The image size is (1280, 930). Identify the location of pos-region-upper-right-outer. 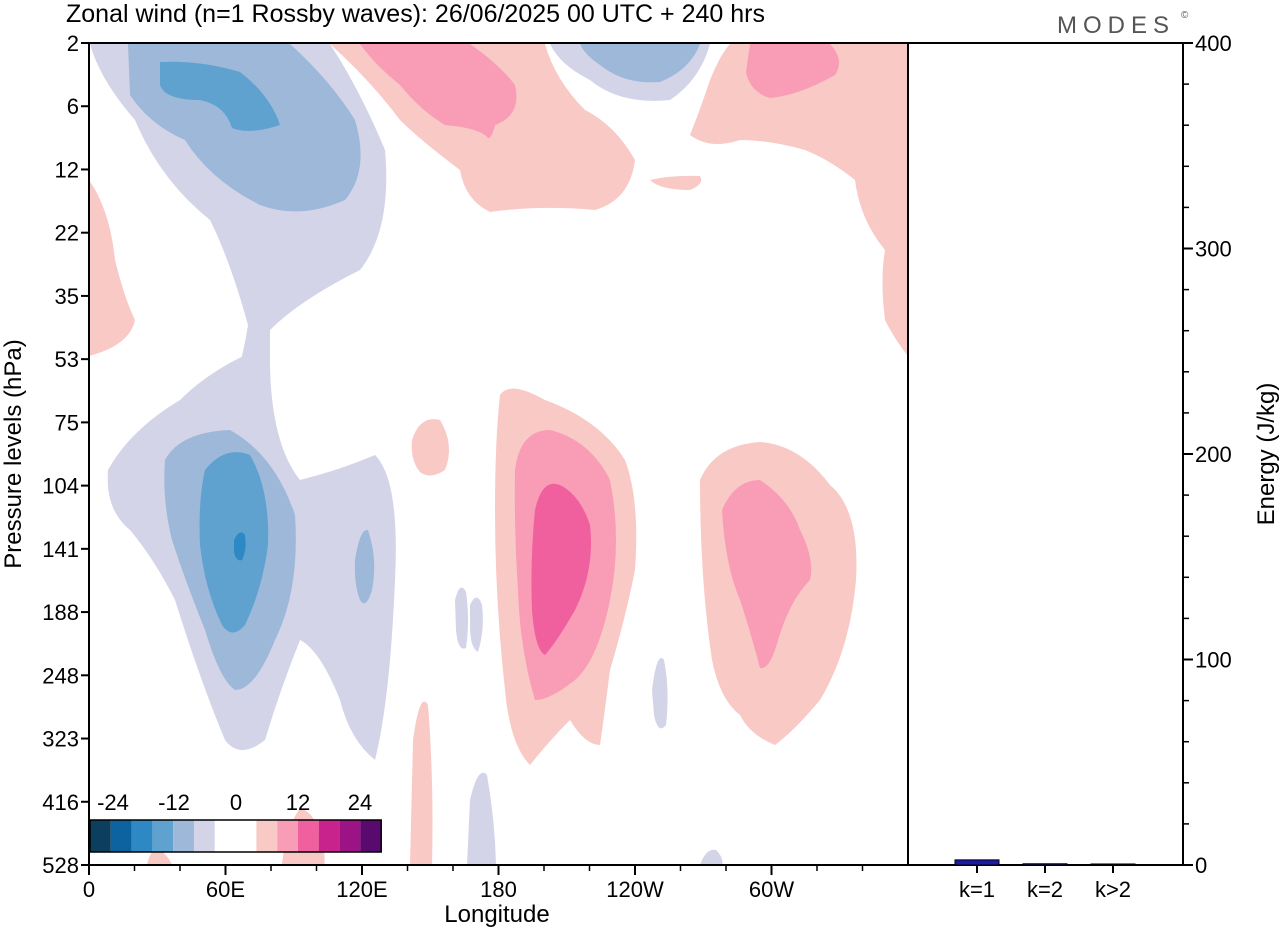
(799, 200).